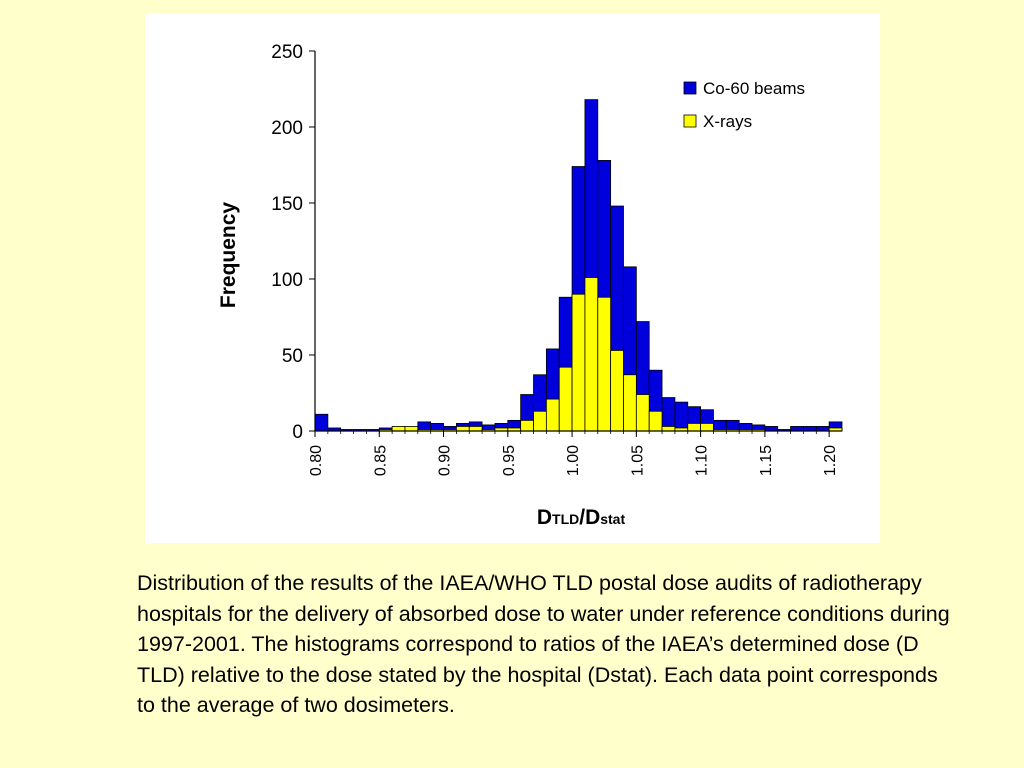 This screenshot has width=1024, height=768. Describe the element at coordinates (287, 128) in the screenshot. I see `y-tick-label: 200` at that location.